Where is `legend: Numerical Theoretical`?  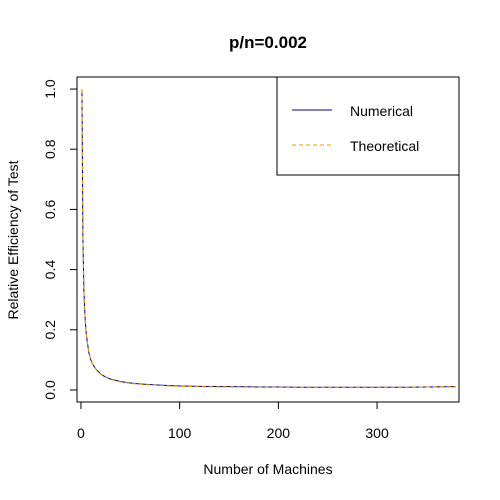 legend: Numerical Theoretical is located at coordinates (368, 126).